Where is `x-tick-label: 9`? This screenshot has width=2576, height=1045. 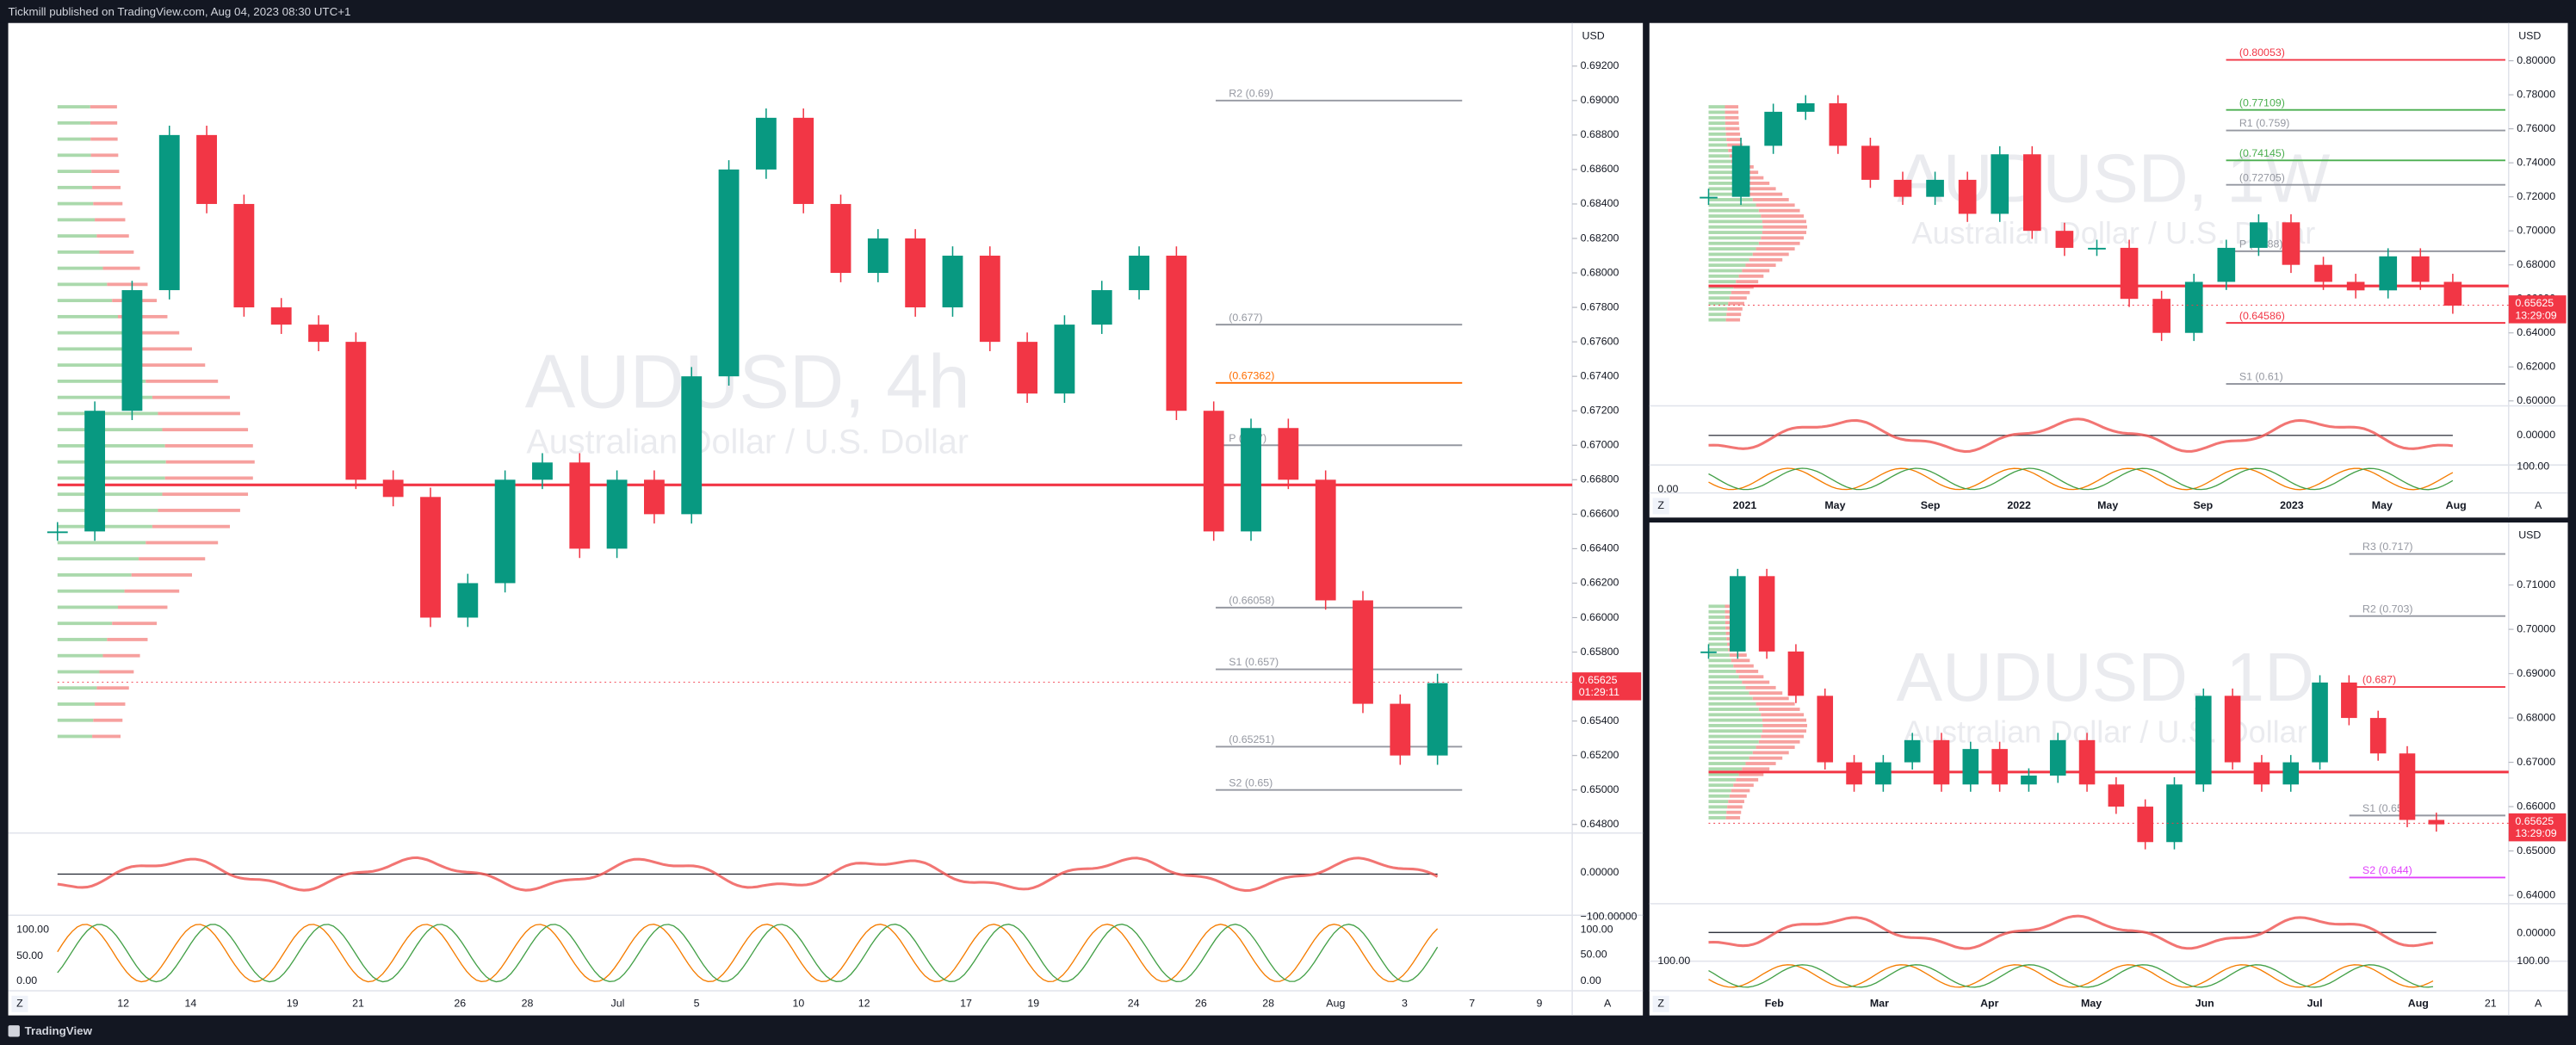 x-tick-label: 9 is located at coordinates (1539, 1004).